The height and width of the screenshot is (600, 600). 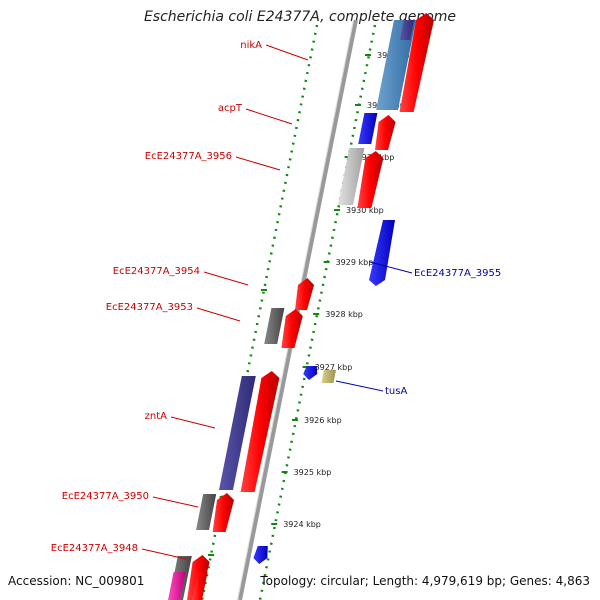 I want to click on gene-label: EcE24377A_3954, so click(x=156, y=271).